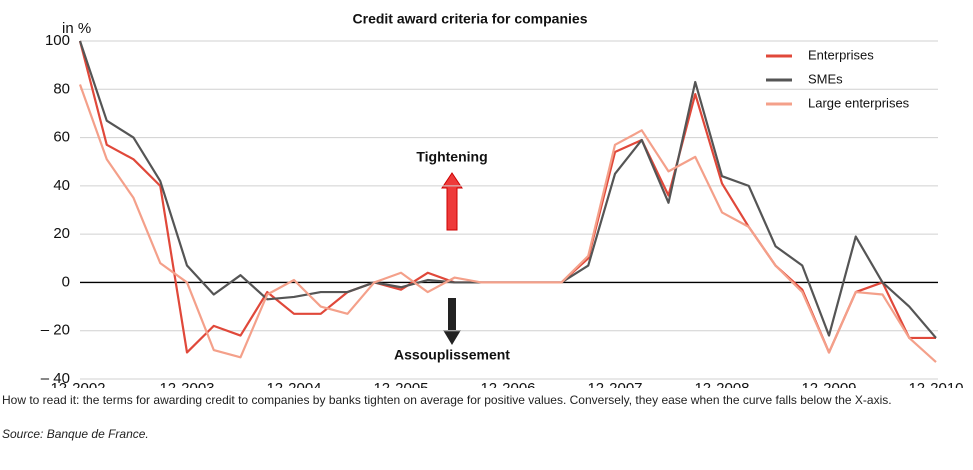  What do you see at coordinates (721, 384) in the screenshot?
I see `x-tick-label: 12-2008` at bounding box center [721, 384].